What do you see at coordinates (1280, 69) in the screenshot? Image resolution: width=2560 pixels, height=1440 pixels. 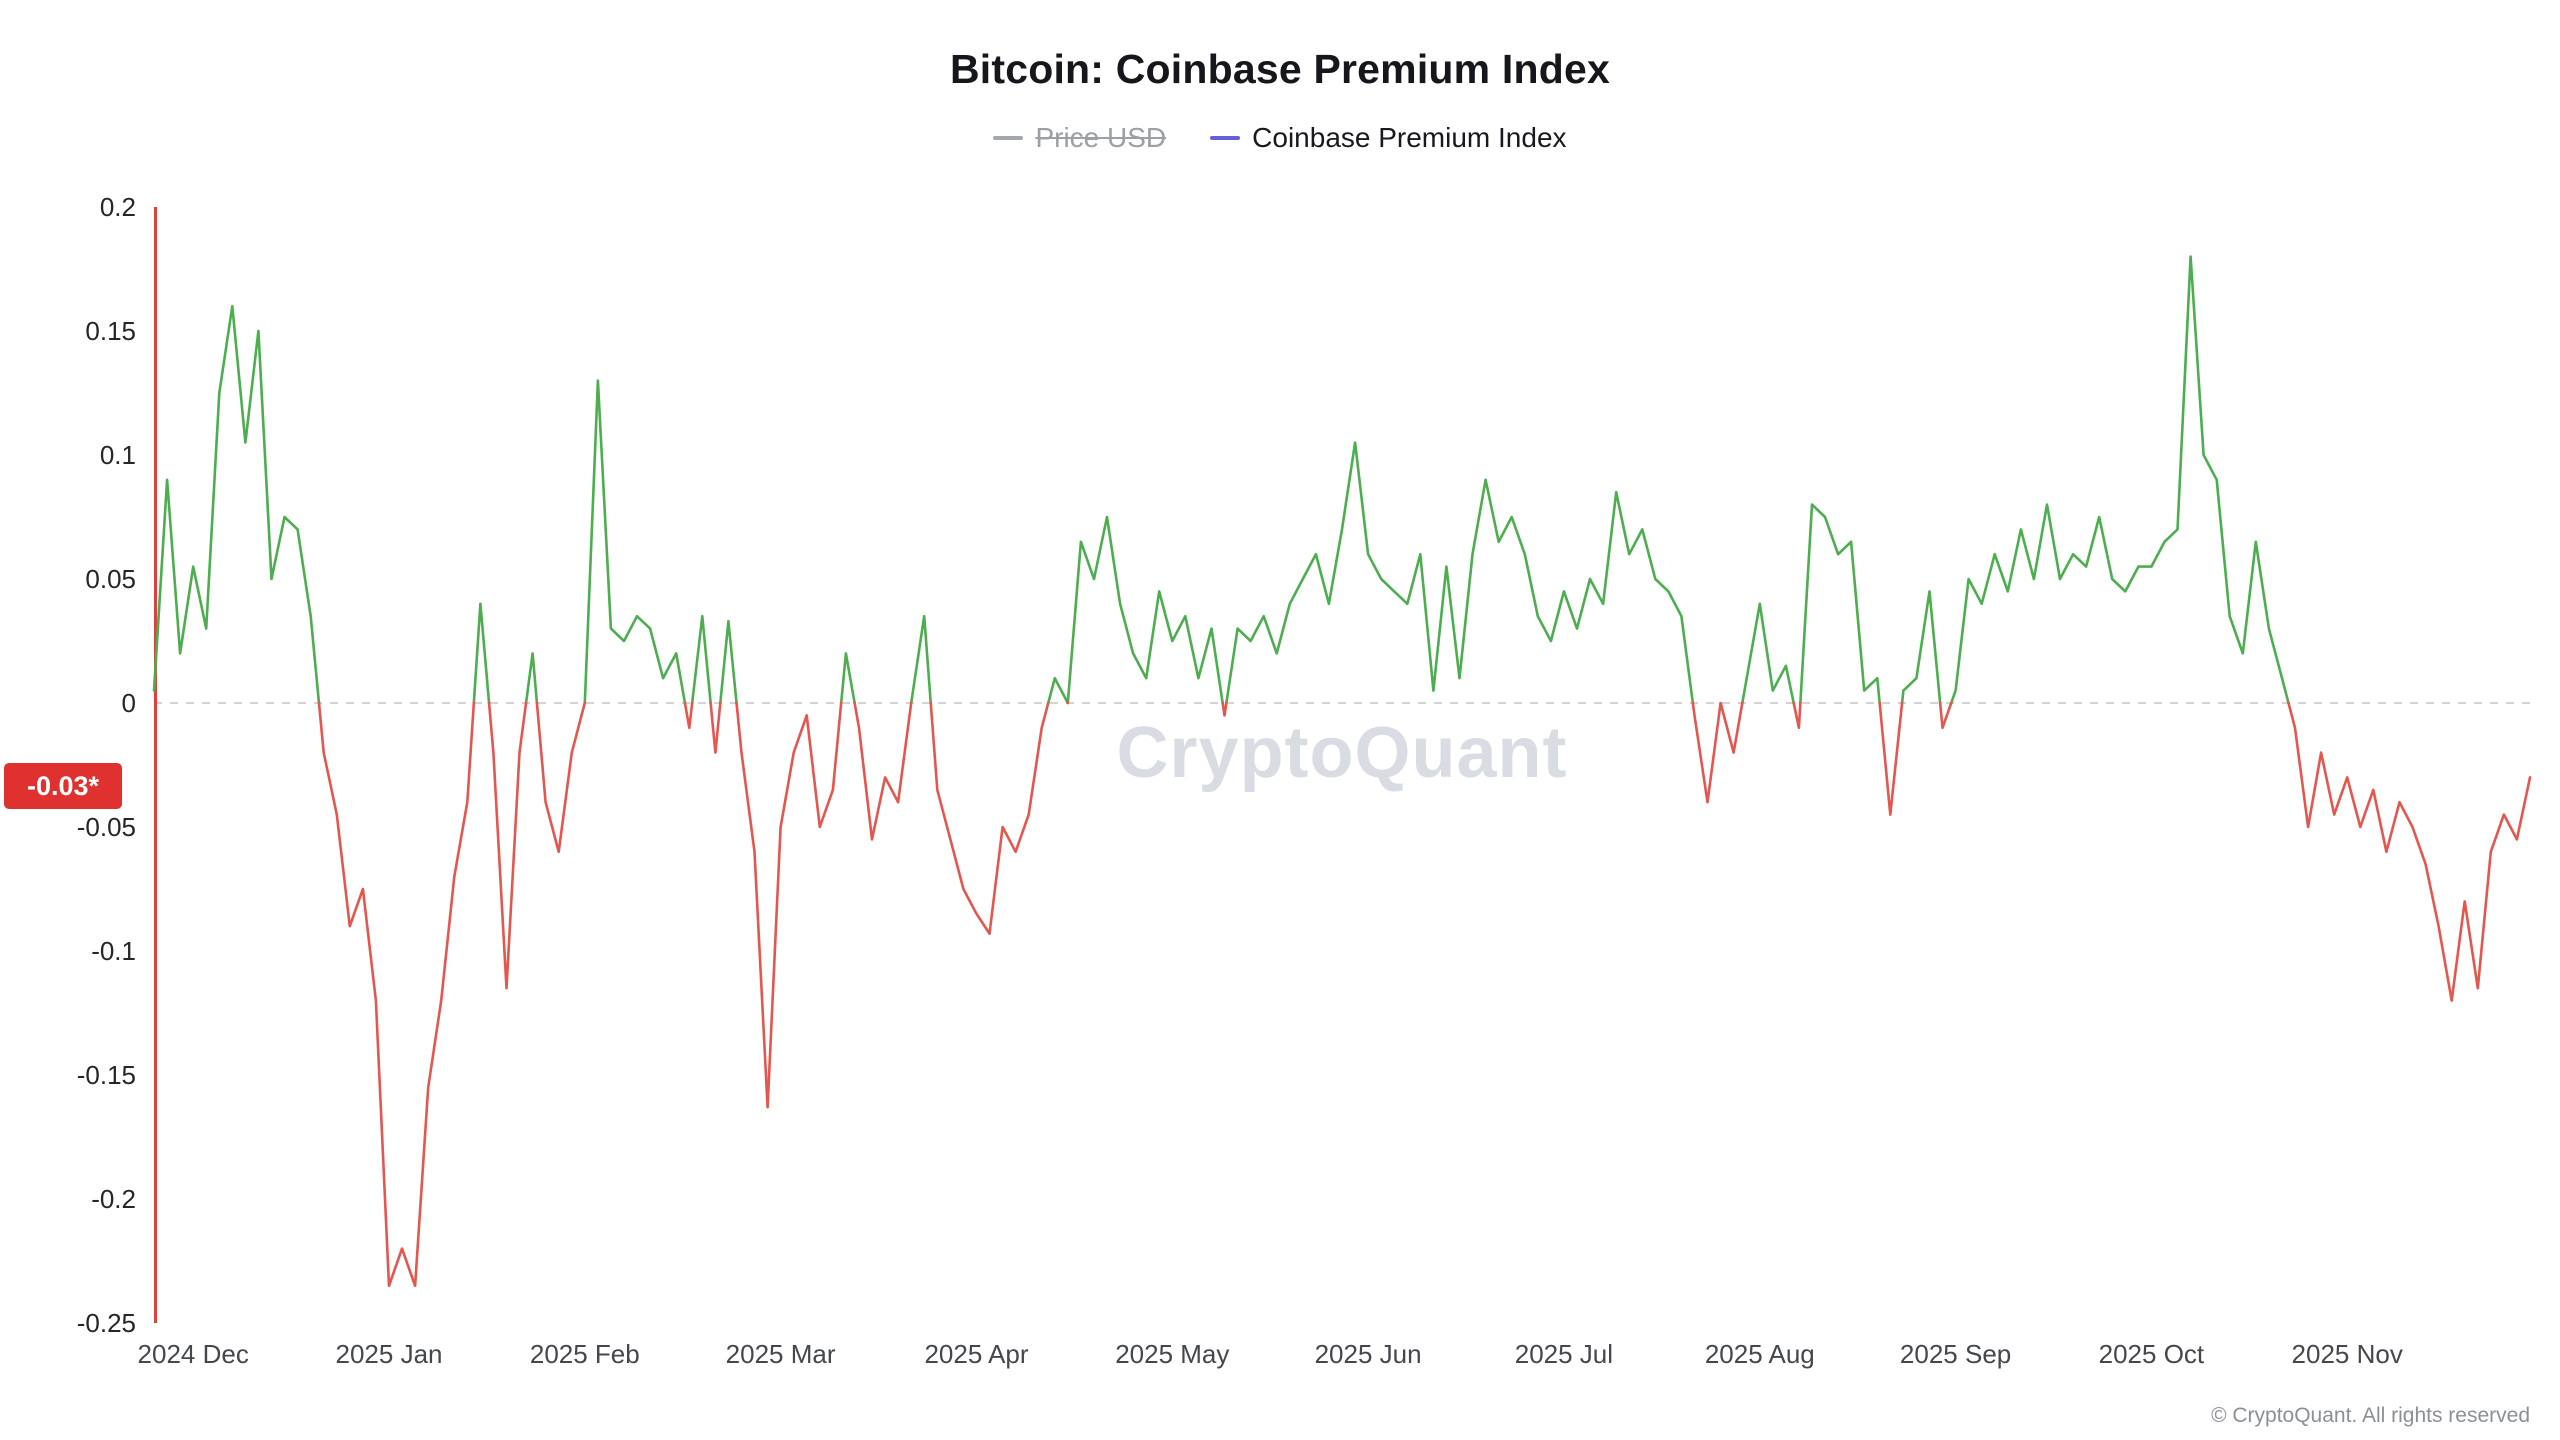 I see `page-title: Bitcoin: Coinbase Premium Index` at bounding box center [1280, 69].